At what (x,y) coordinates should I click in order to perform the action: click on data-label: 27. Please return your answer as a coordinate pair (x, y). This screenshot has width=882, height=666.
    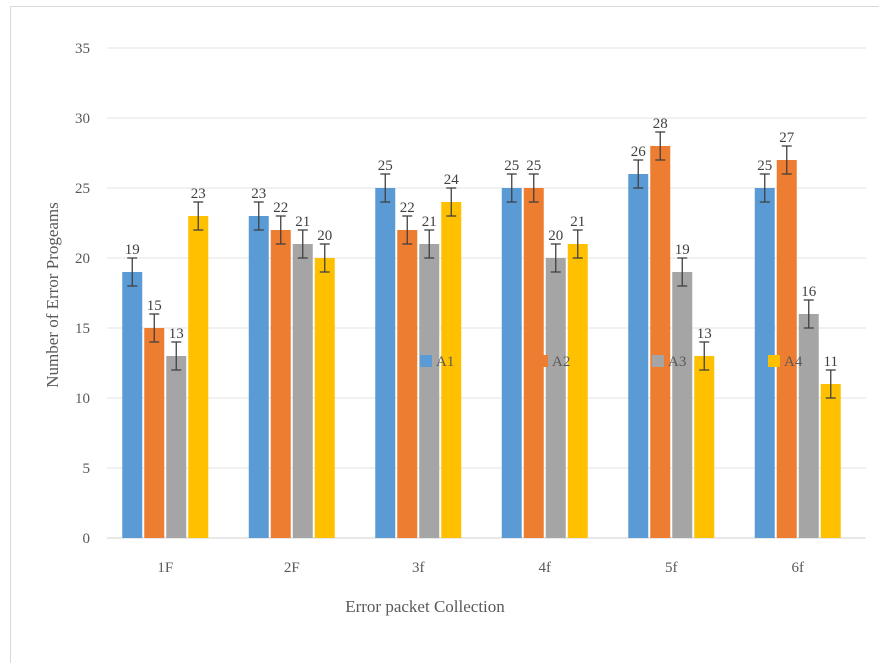
    Looking at the image, I should click on (787, 138).